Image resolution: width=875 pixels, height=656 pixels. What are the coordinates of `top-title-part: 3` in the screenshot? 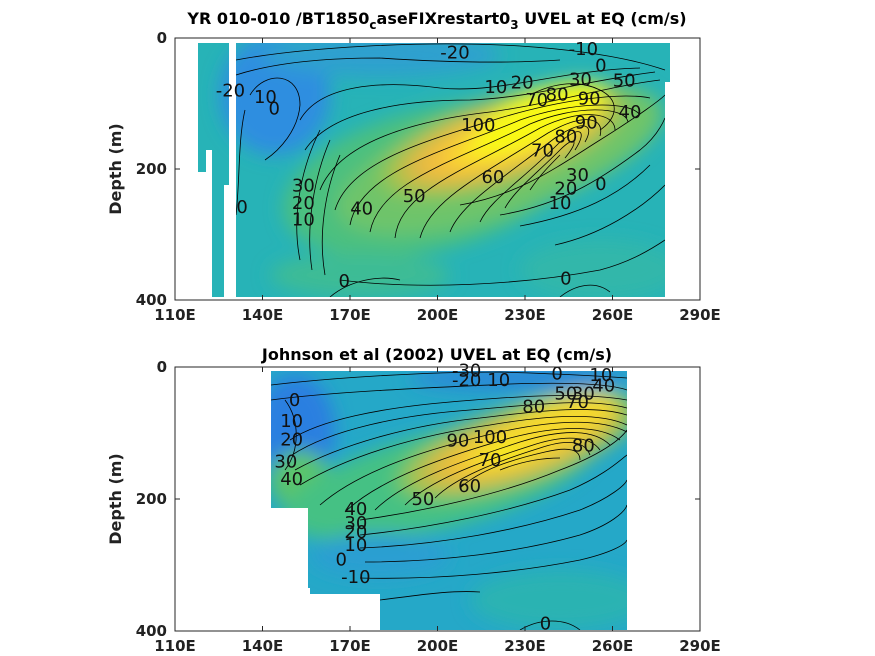 It's located at (514, 25).